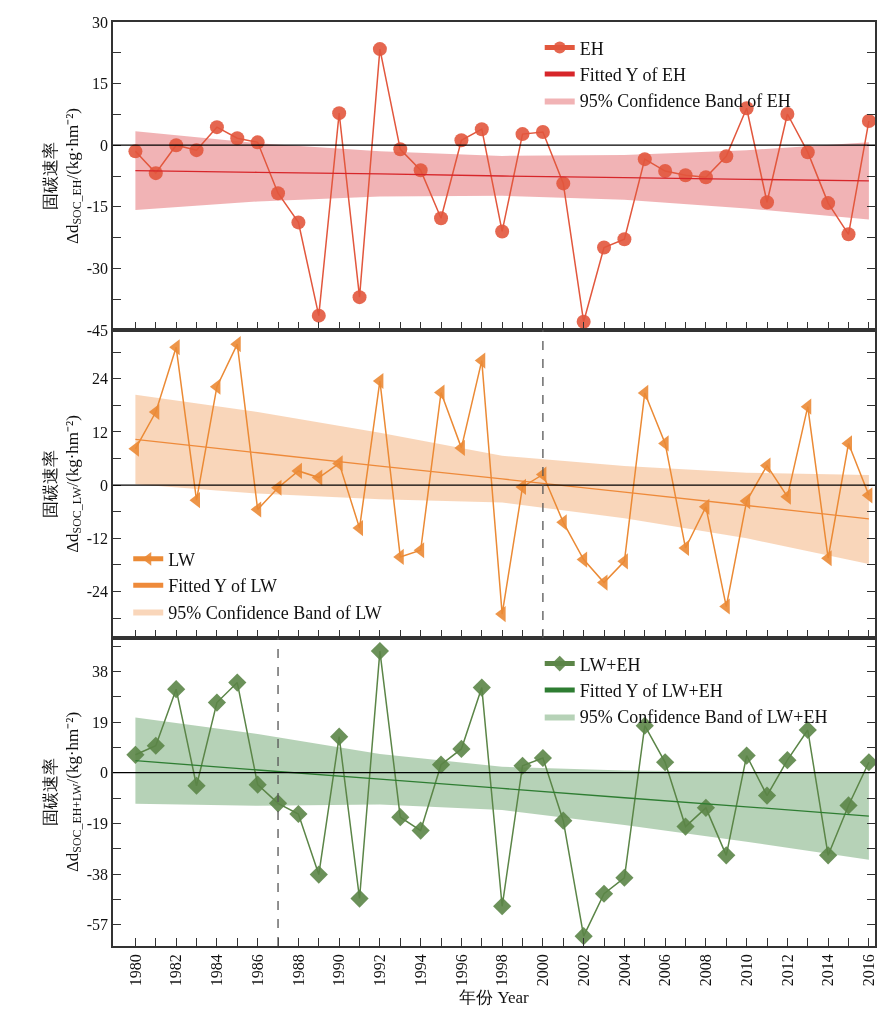 The height and width of the screenshot is (1027, 885). Describe the element at coordinates (298, 970) in the screenshot. I see `x-tick-label: 1988` at that location.